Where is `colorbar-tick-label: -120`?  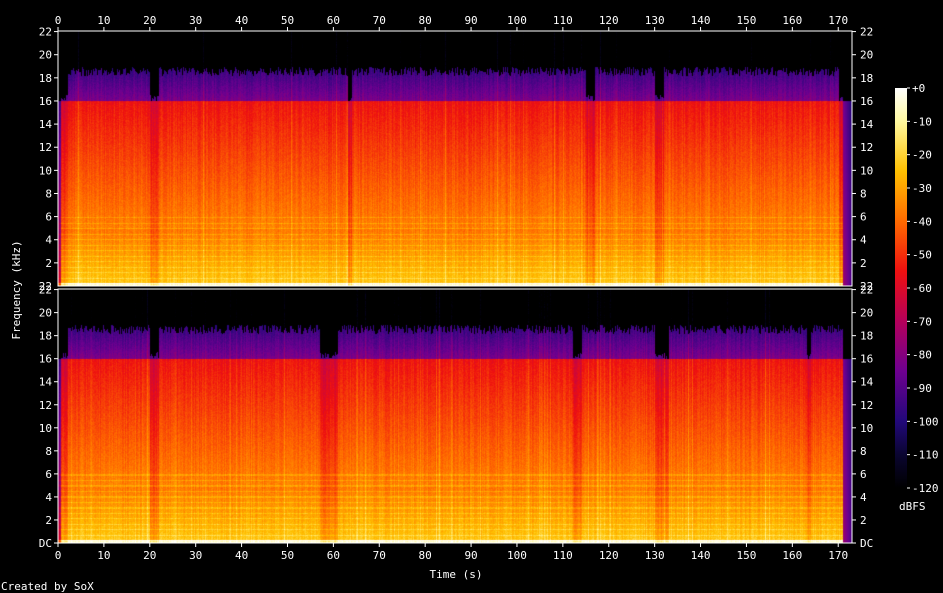 colorbar-tick-label: -120 is located at coordinates (925, 488).